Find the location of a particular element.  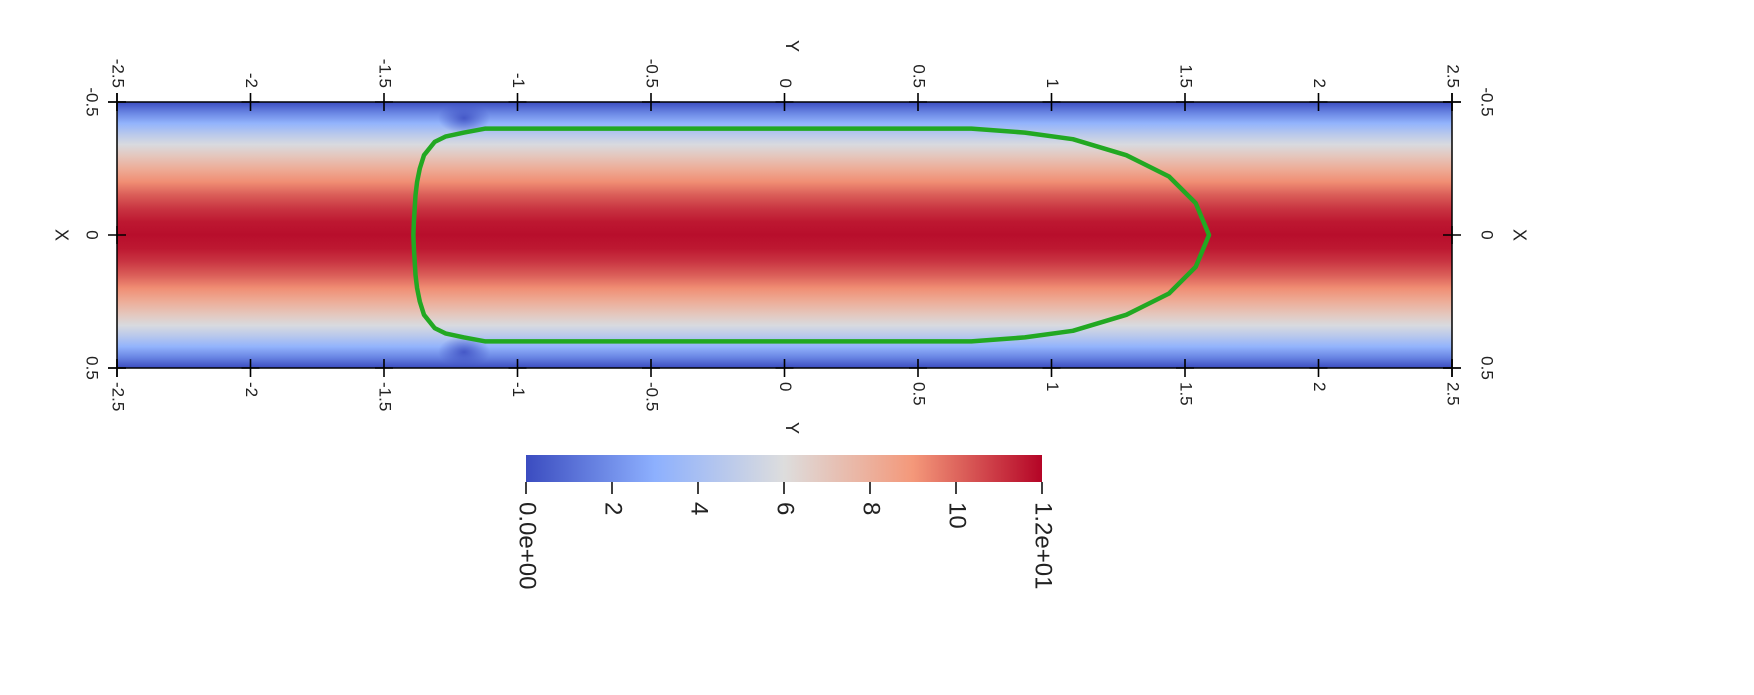

colorbar-tick-label: 0.0e+00 is located at coordinates (527, 545).